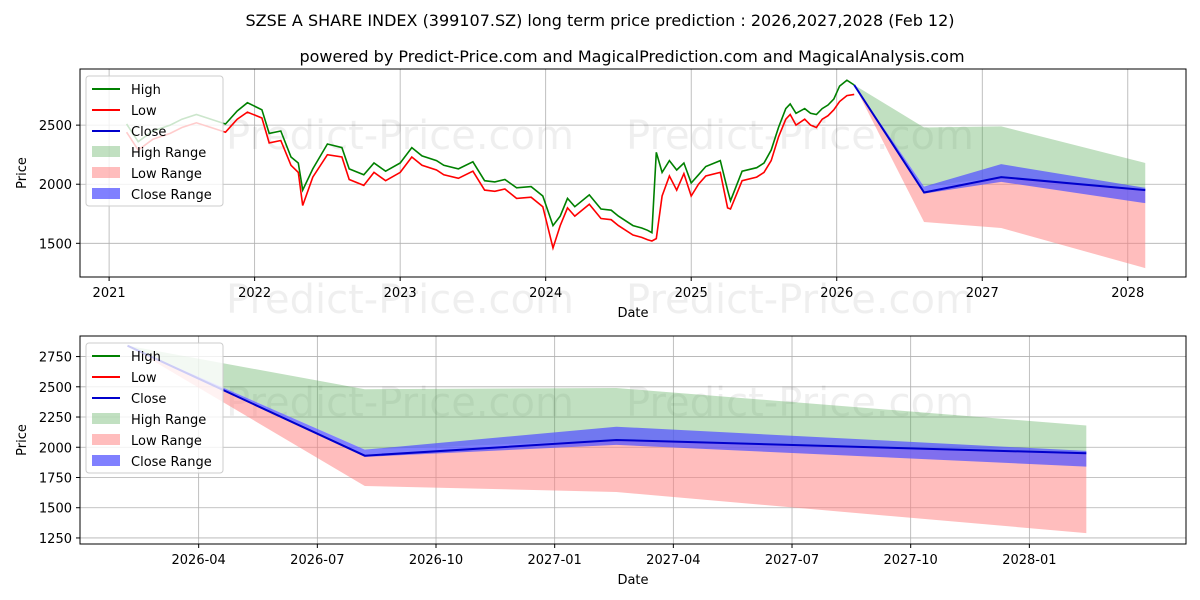  What do you see at coordinates (199, 560) in the screenshot?
I see `x-tick-label: 2026-04` at bounding box center [199, 560].